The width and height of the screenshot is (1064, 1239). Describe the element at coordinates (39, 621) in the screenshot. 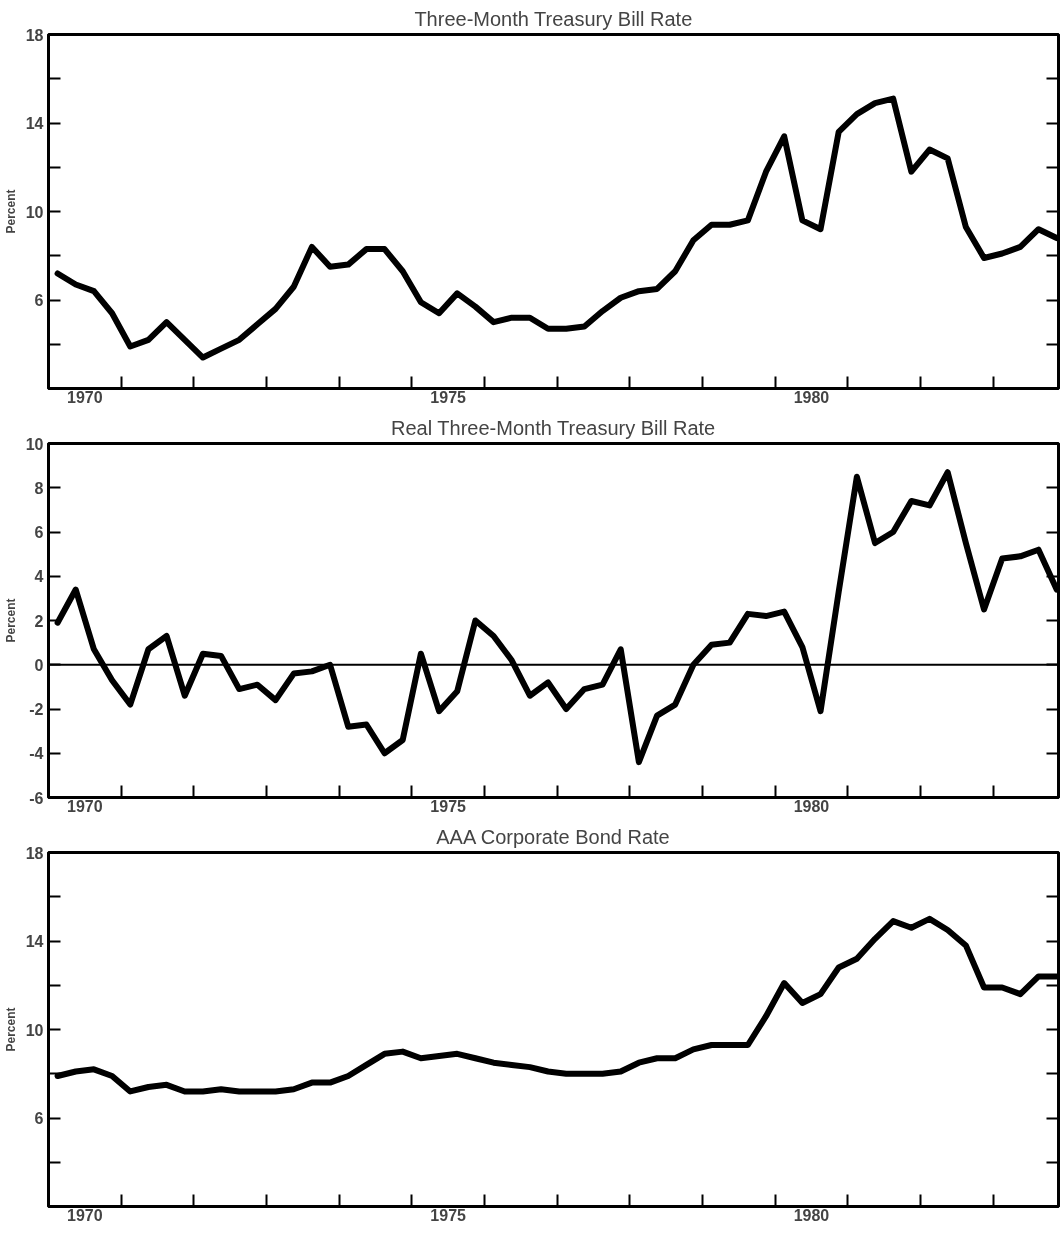

I see `y-tick-label: 2` at that location.